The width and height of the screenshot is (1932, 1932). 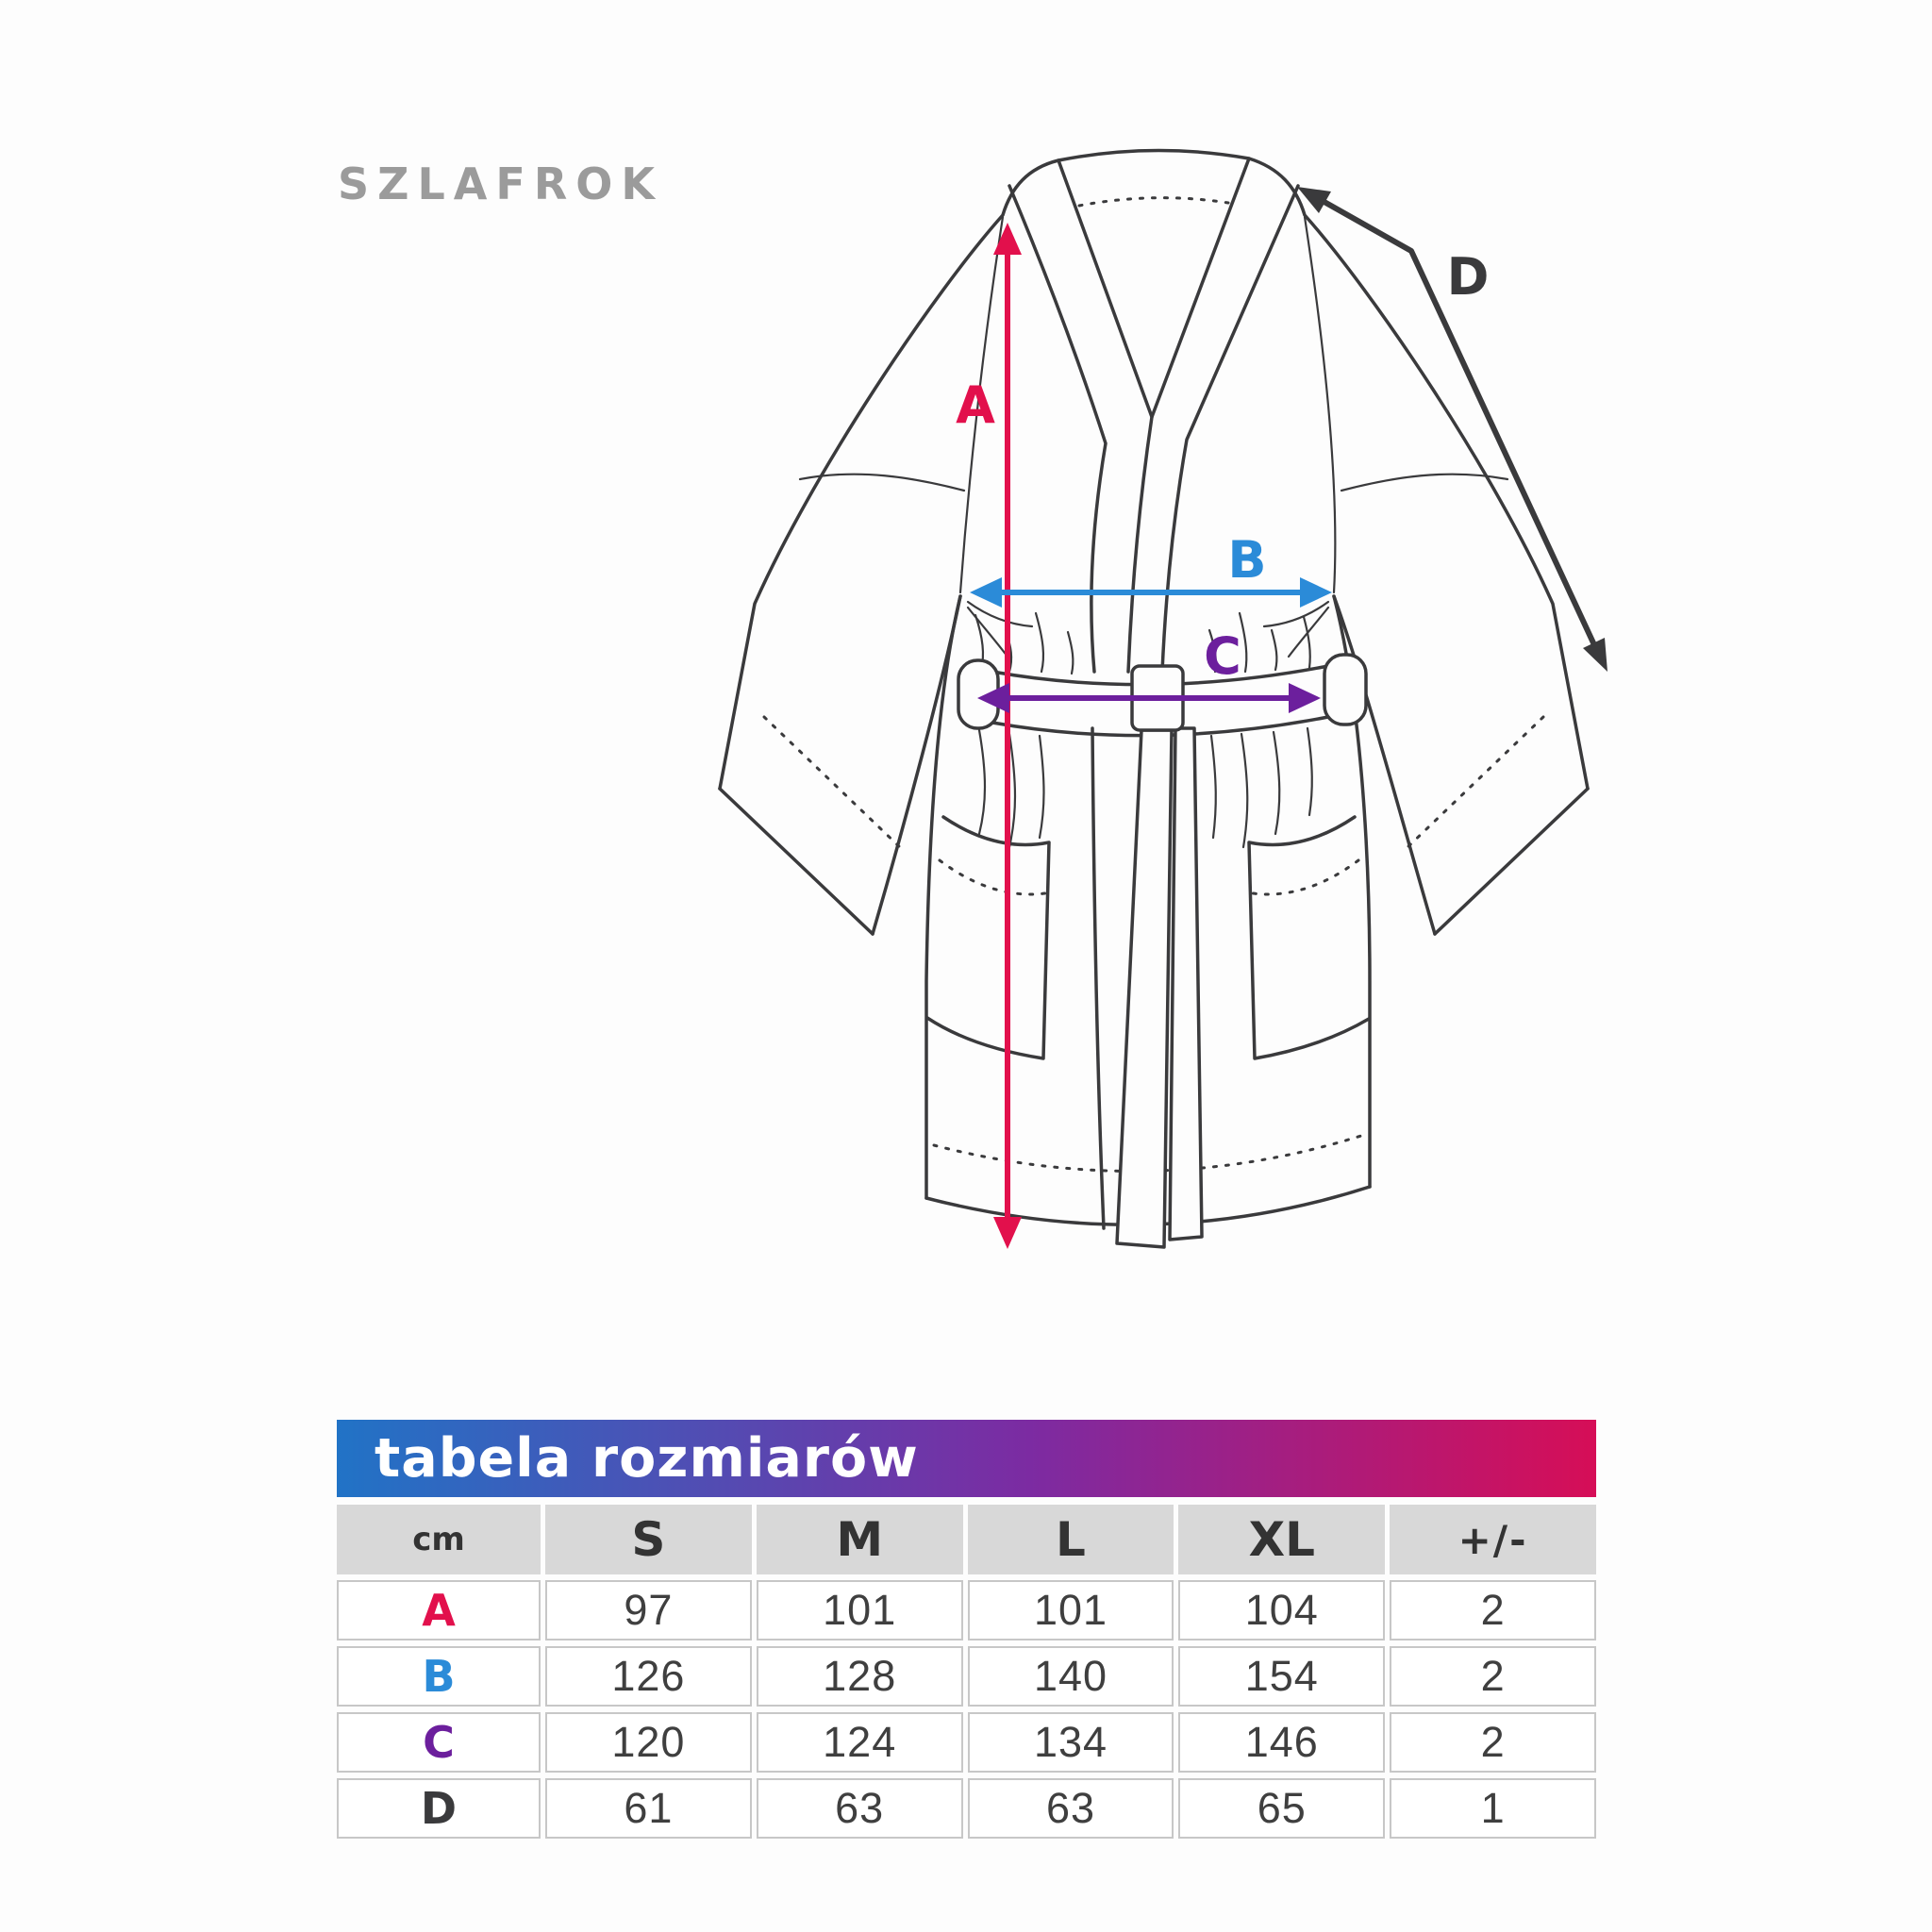 What do you see at coordinates (943, 897) in the screenshot?
I see `body-left-edge` at bounding box center [943, 897].